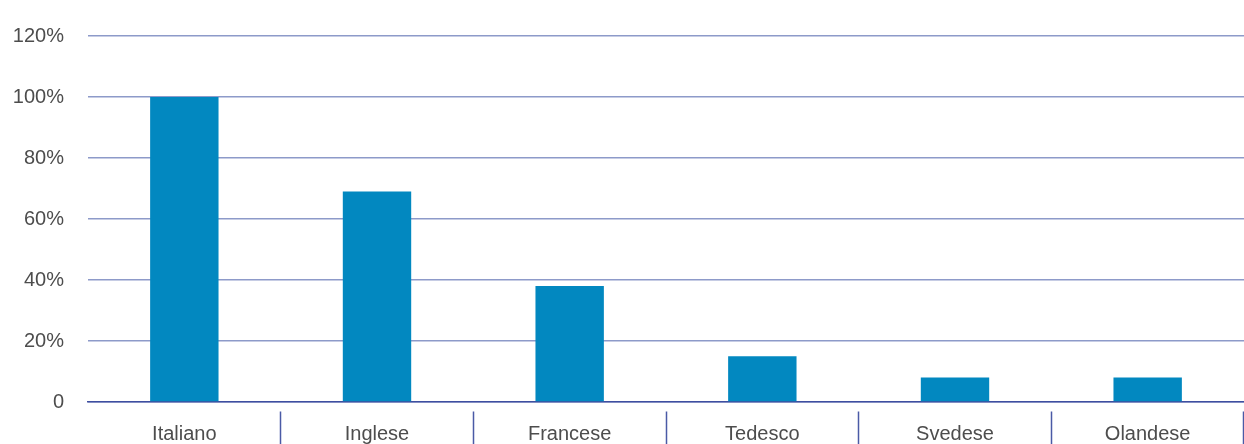  What do you see at coordinates (1147, 432) in the screenshot?
I see `x-tick-label: Olandese` at bounding box center [1147, 432].